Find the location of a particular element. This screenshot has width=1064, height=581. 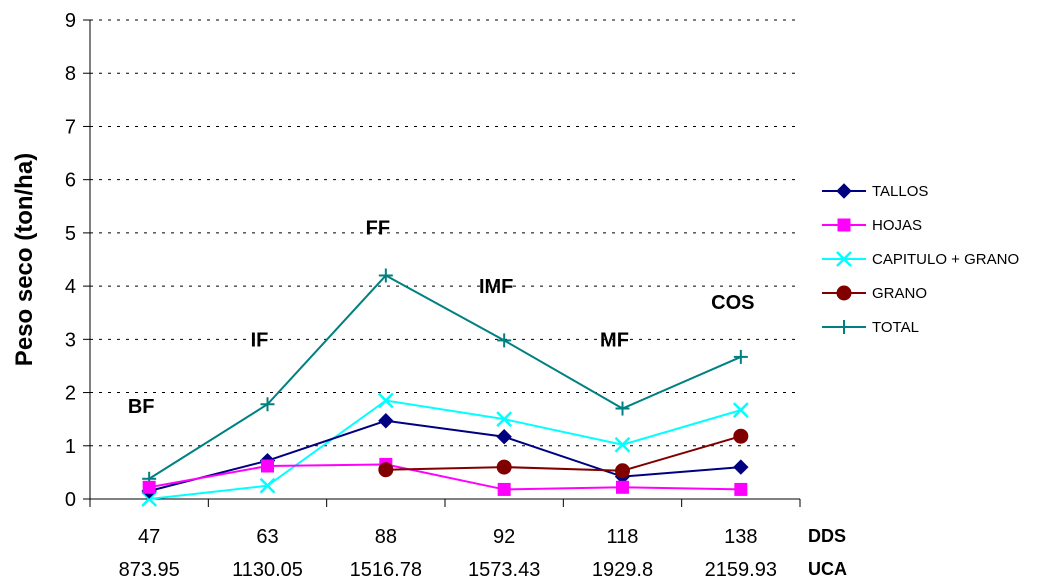

legend-item-grano: GRANO is located at coordinates (874, 293).